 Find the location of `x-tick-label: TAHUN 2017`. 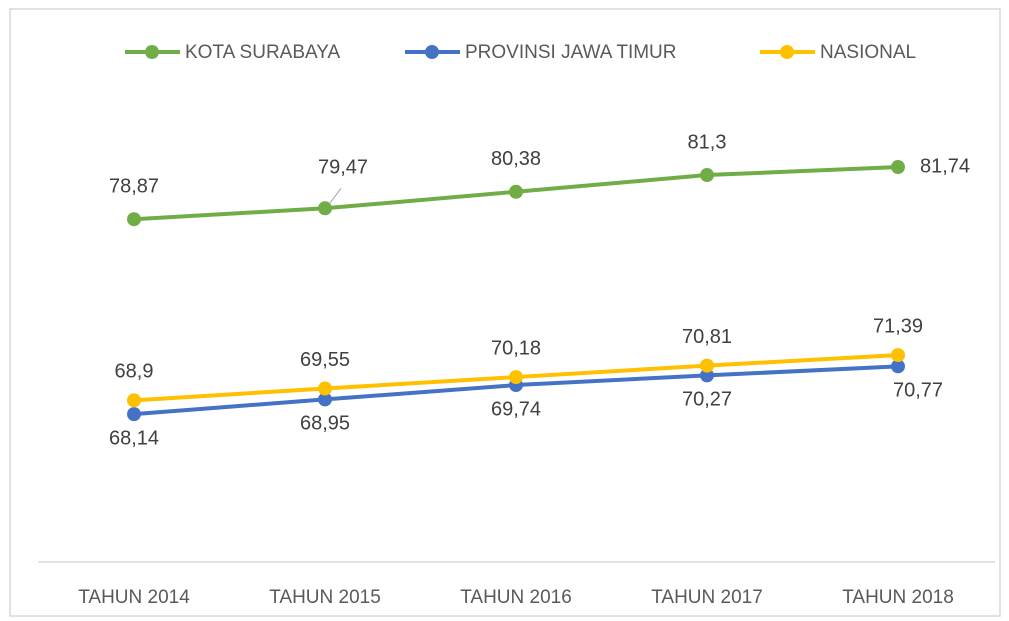

x-tick-label: TAHUN 2017 is located at coordinates (707, 597).